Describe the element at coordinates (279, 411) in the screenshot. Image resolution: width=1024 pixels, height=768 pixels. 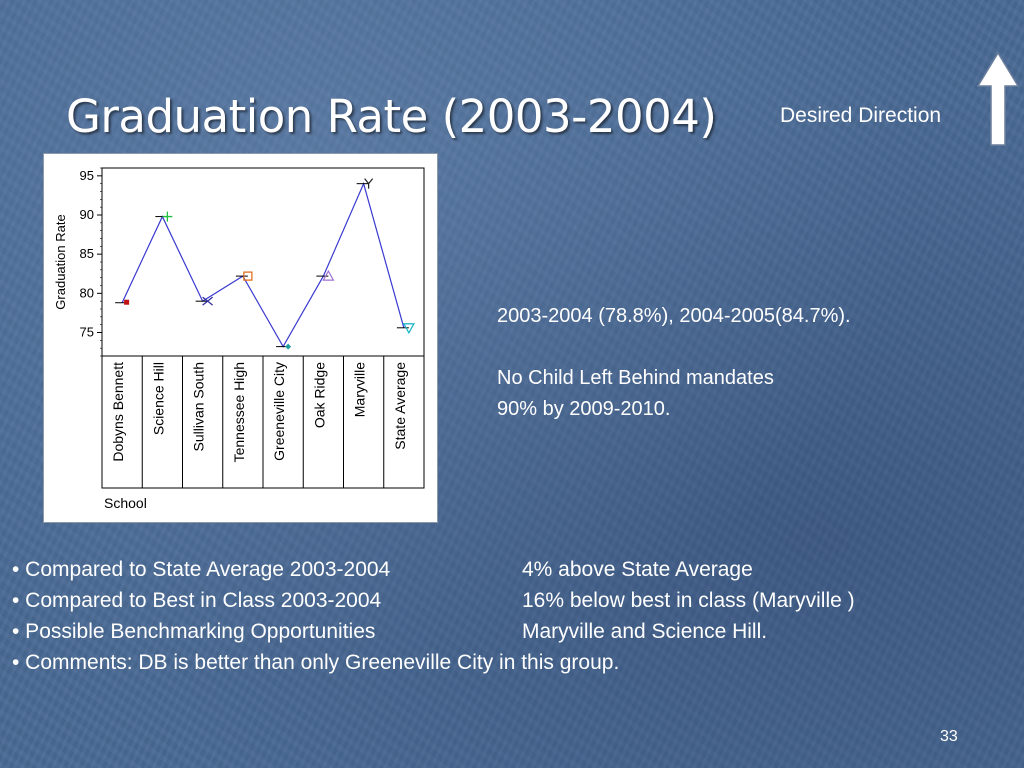
I see `category-label: Greeneville City` at that location.